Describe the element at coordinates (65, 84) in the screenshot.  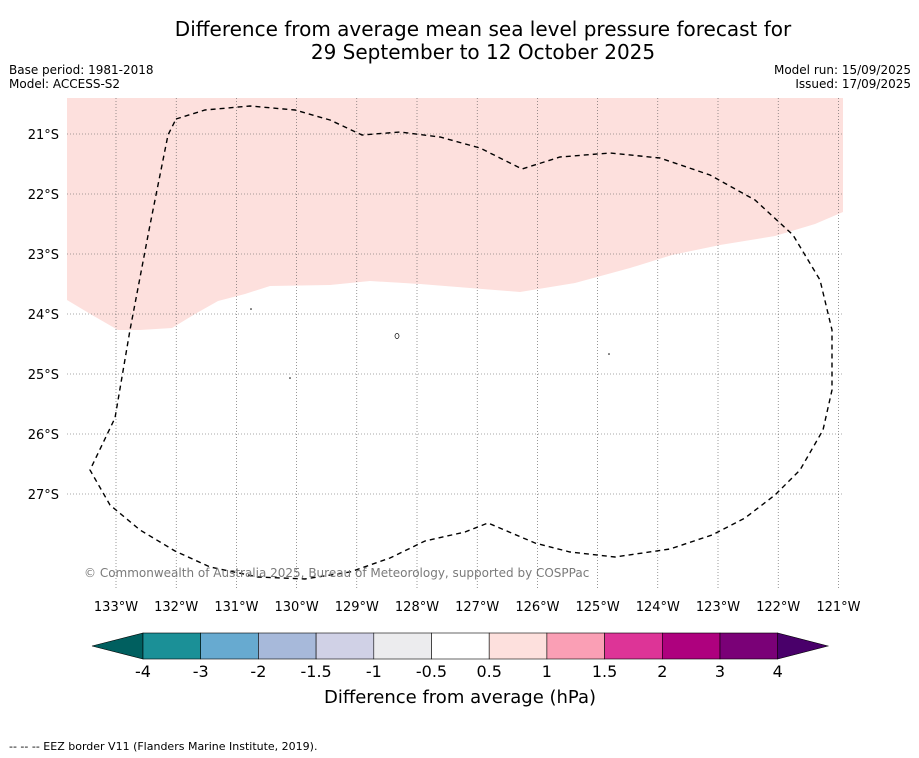
I see `model-name: Model: ACCESS-S2` at that location.